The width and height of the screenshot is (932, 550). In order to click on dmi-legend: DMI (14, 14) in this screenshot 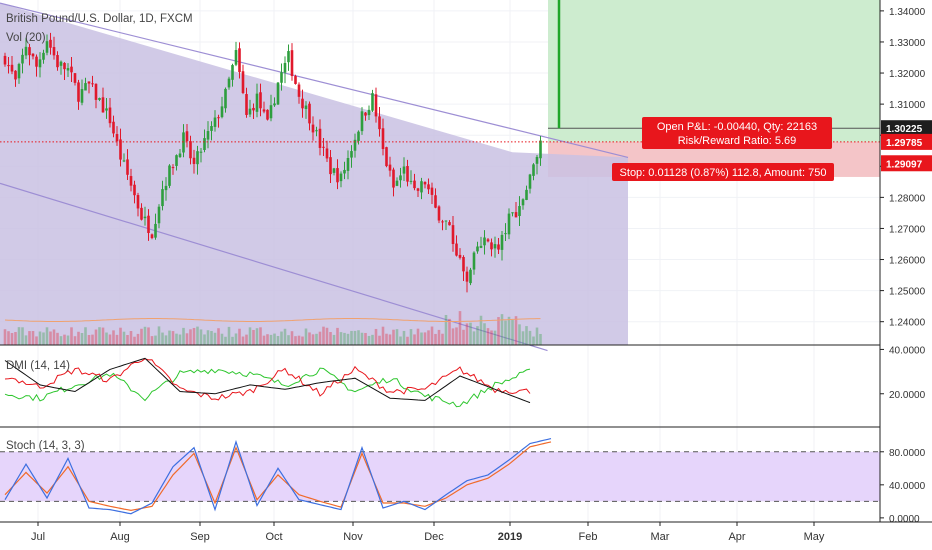, I will do `click(38, 366)`.